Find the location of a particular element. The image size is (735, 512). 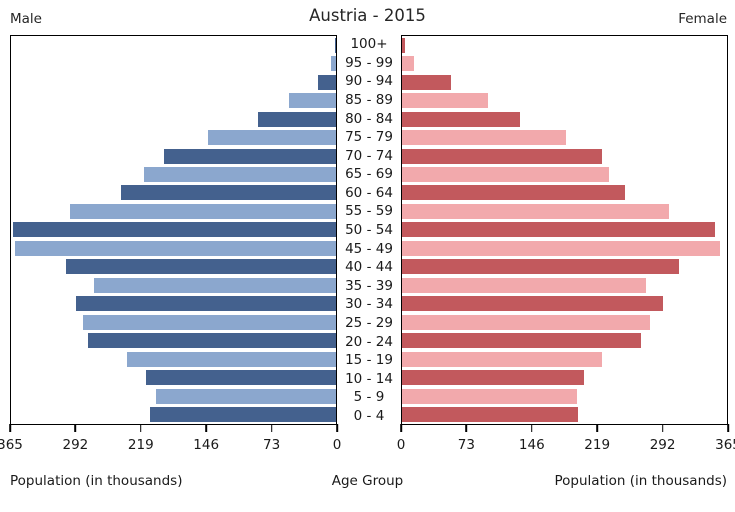

left-axis-caption: Population (in thousands) is located at coordinates (96, 481).